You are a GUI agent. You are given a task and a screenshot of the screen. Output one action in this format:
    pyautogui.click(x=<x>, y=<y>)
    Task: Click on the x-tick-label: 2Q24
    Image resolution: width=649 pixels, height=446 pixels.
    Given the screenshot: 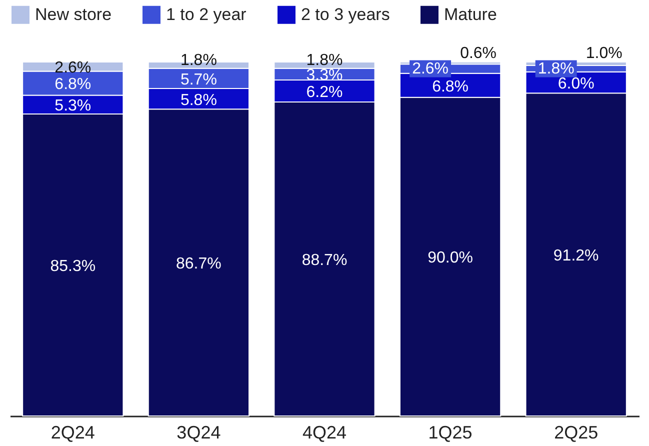 What is the action you would take?
    pyautogui.click(x=72, y=432)
    